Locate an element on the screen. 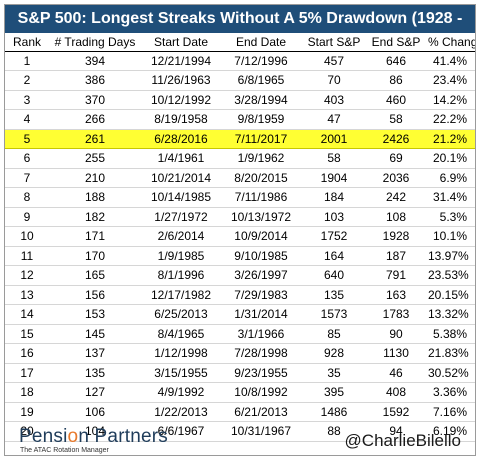  table-row: 4 266 8/19/1958 9/8/1959 47 58 22.2% is located at coordinates (240, 119).